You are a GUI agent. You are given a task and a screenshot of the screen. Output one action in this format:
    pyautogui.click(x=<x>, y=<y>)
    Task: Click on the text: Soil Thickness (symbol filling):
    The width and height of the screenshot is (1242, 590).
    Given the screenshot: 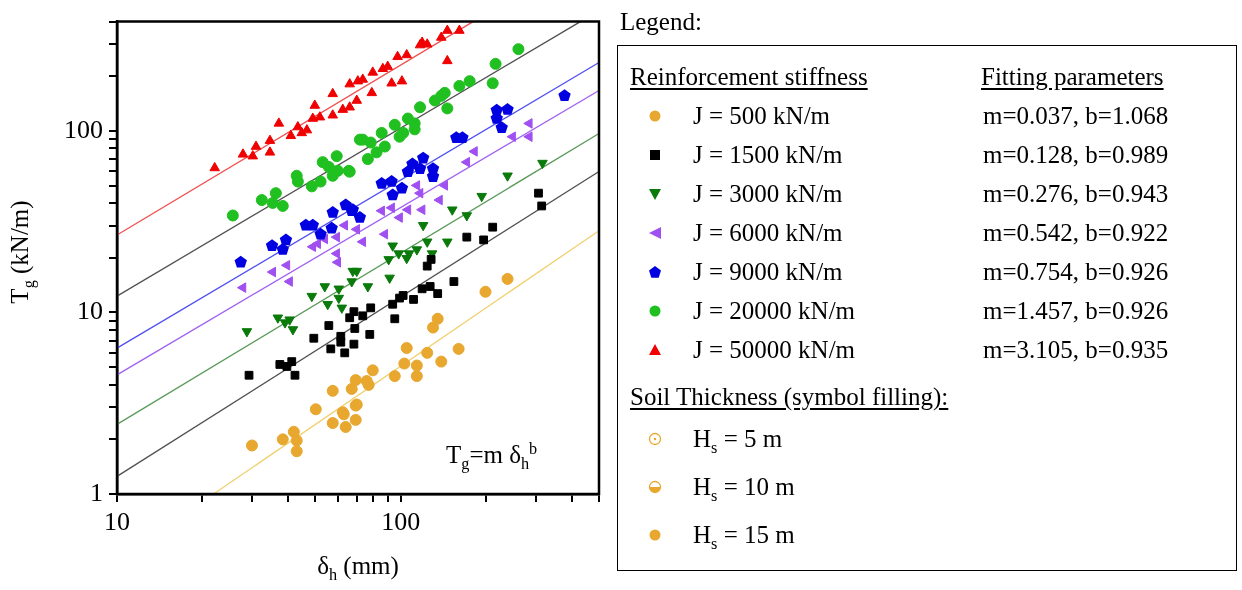 What is the action you would take?
    pyautogui.click(x=789, y=397)
    